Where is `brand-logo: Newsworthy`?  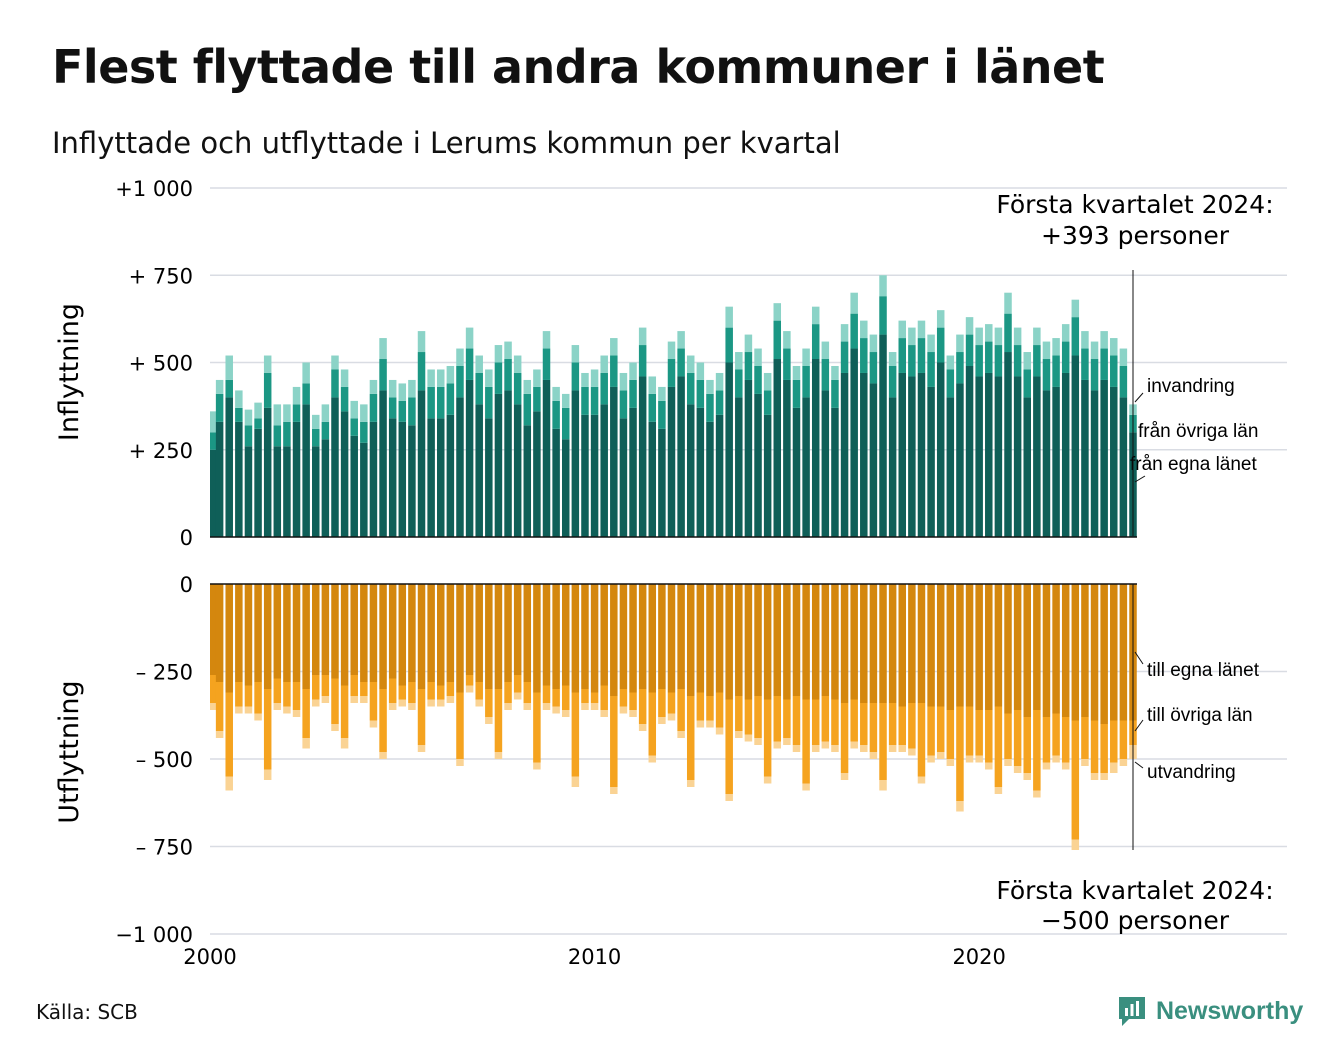
brand-logo: Newsworthy is located at coordinates (1209, 1011).